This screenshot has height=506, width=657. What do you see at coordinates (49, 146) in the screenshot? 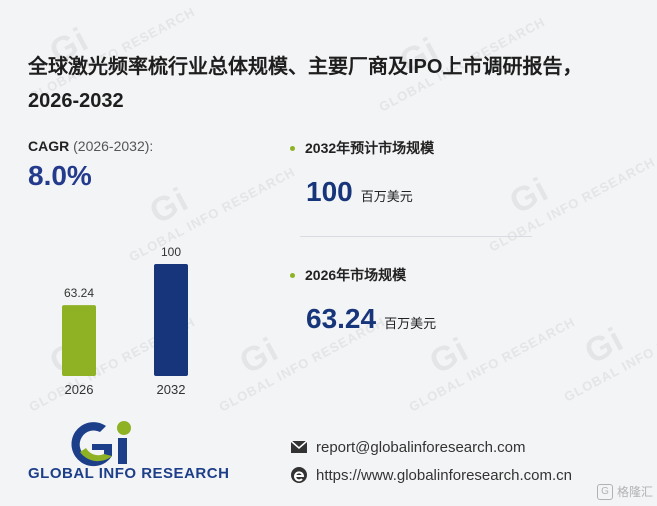
I see `cagr-label-text: CAGR` at bounding box center [49, 146].